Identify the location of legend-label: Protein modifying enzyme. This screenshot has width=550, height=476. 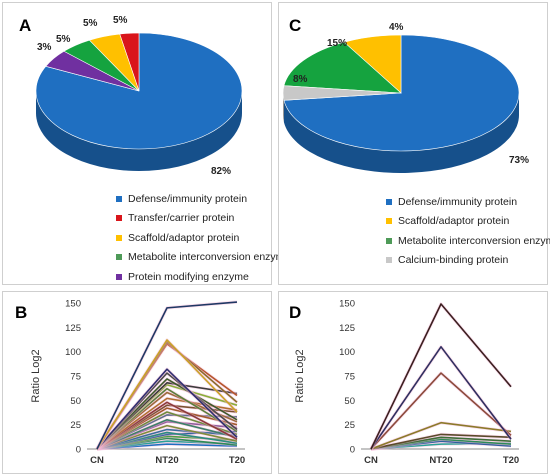
(188, 276).